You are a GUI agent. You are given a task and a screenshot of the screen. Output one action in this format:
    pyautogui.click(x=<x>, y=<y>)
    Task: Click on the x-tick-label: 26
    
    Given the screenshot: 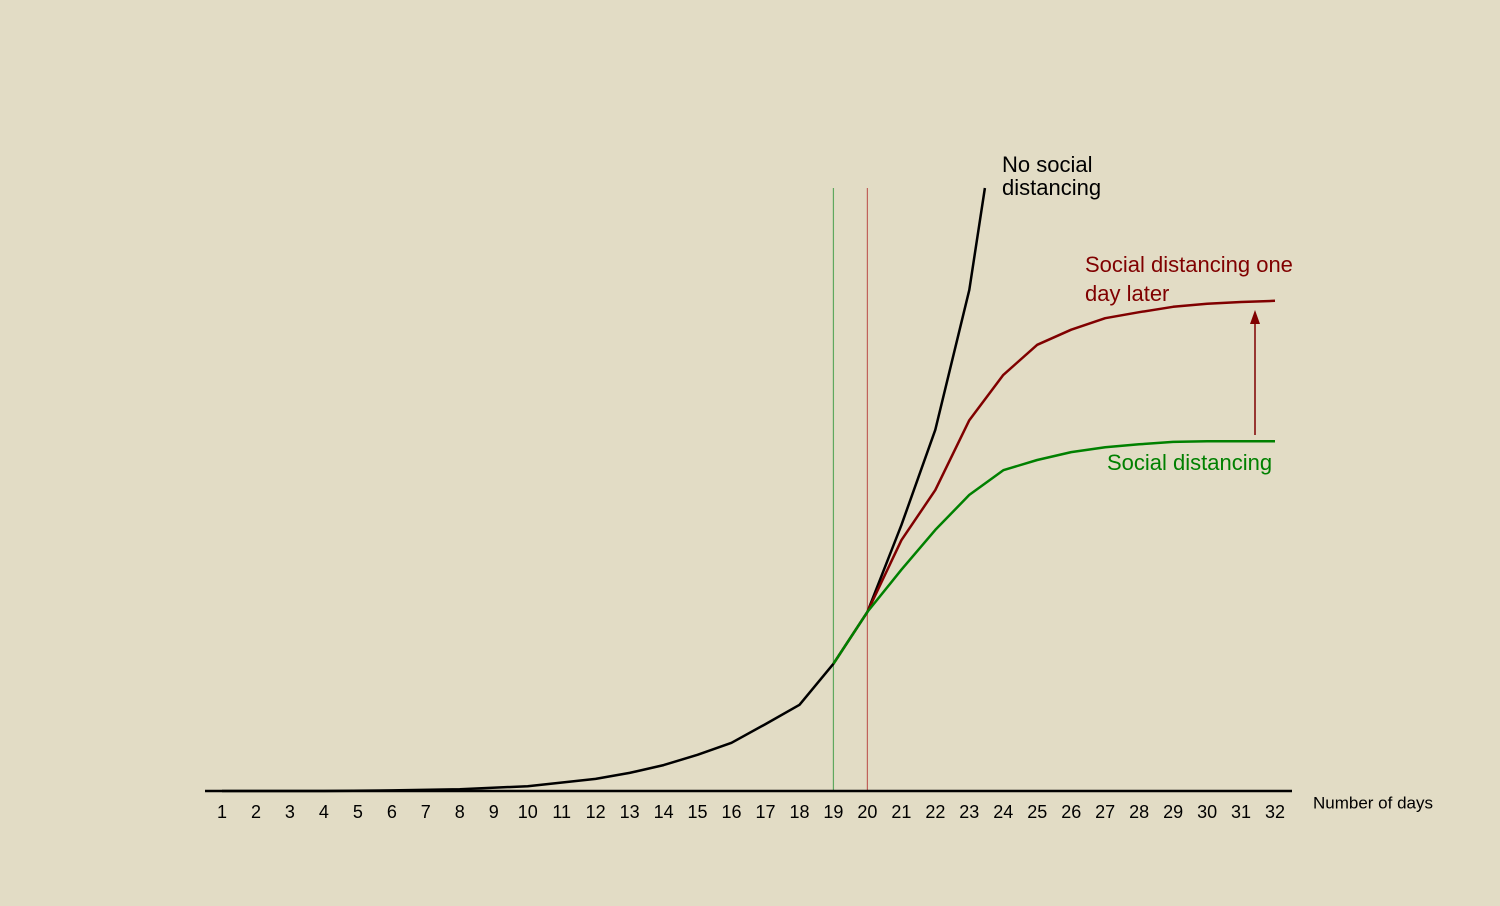 What is the action you would take?
    pyautogui.click(x=1071, y=812)
    